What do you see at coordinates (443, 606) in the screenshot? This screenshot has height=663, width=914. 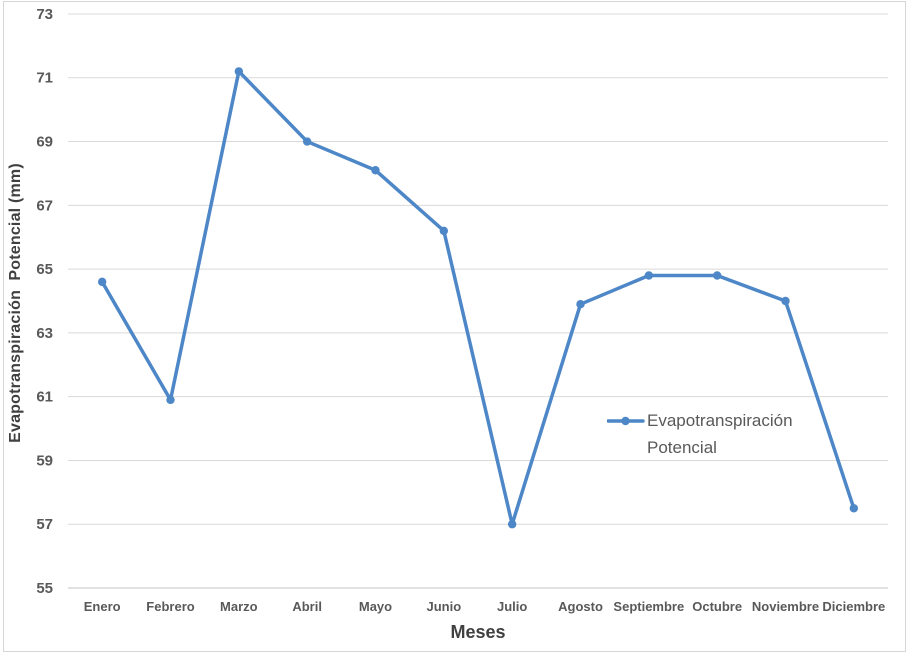 I see `x-tick-label: Junio` at bounding box center [443, 606].